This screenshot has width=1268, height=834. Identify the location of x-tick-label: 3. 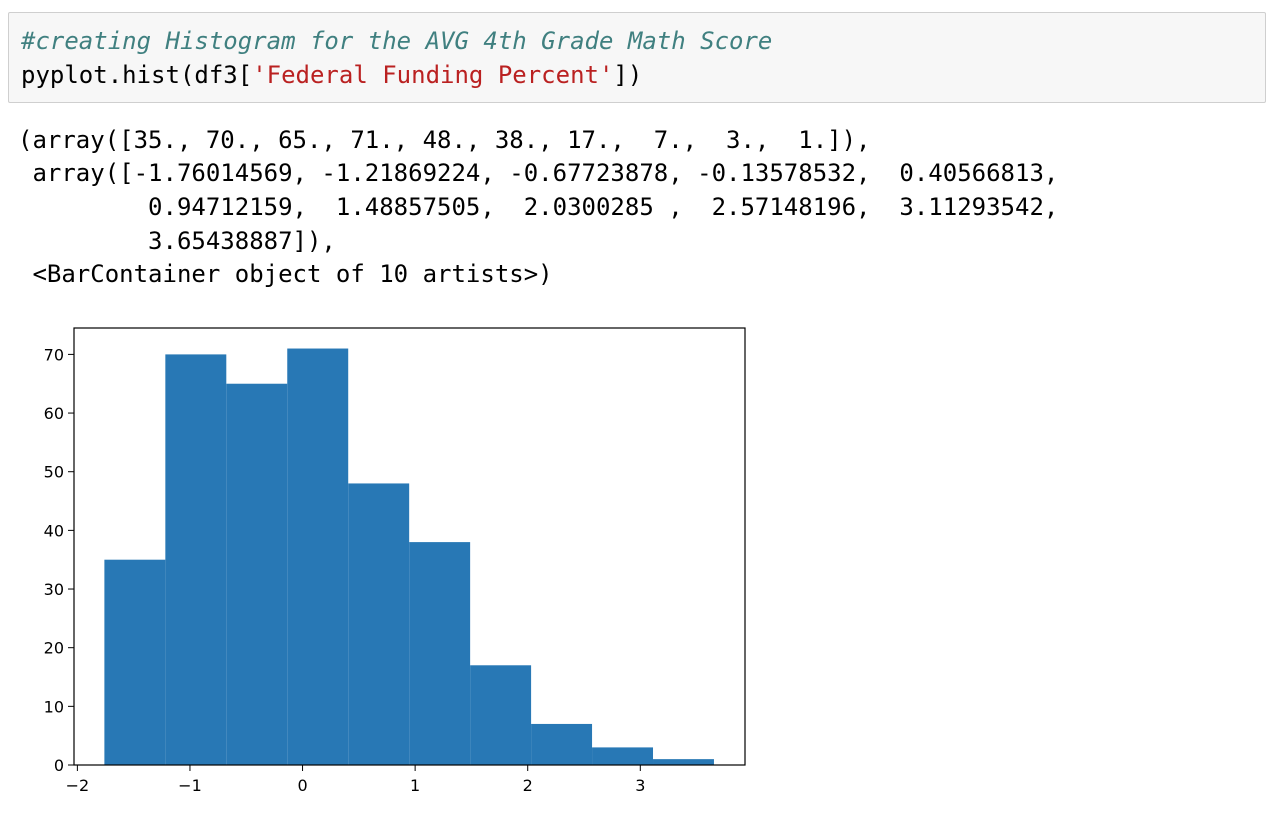
(640, 785).